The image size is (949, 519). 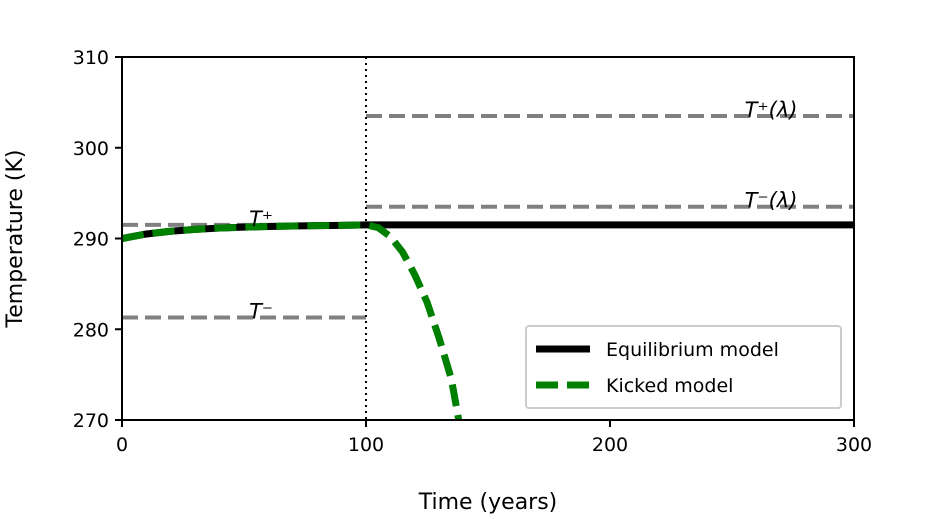 I want to click on y-tick-label: 290, so click(x=91, y=240).